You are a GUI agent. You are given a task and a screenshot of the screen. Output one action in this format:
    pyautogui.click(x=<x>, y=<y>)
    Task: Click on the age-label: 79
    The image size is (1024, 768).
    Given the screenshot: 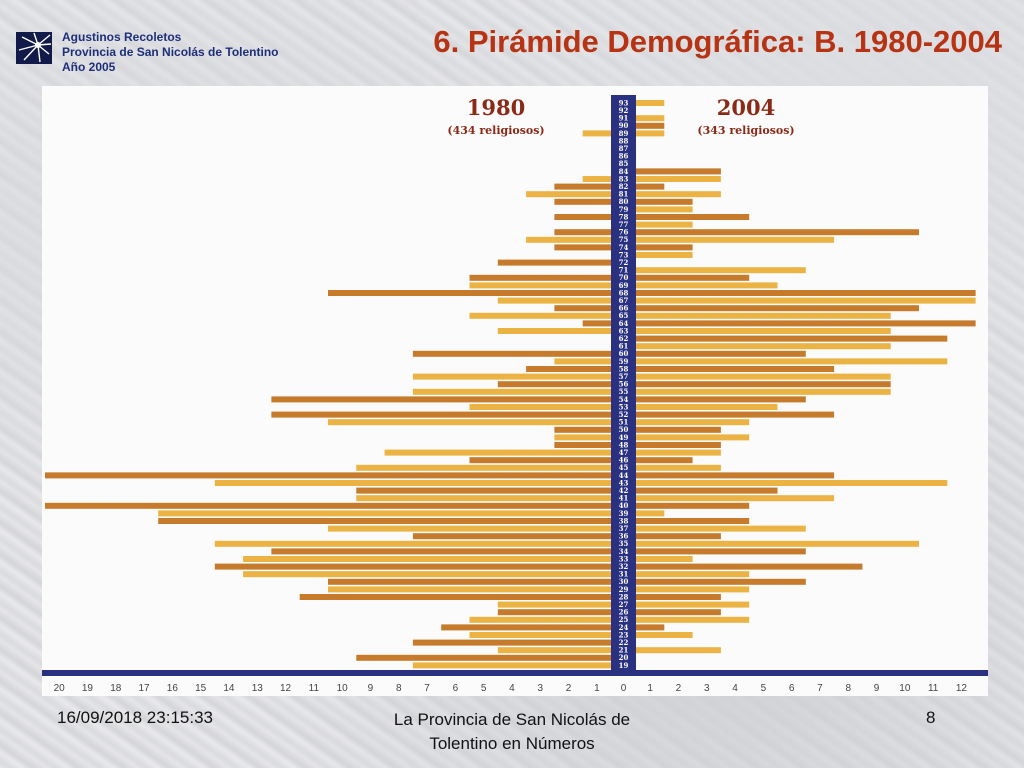 What is the action you would take?
    pyautogui.click(x=624, y=209)
    